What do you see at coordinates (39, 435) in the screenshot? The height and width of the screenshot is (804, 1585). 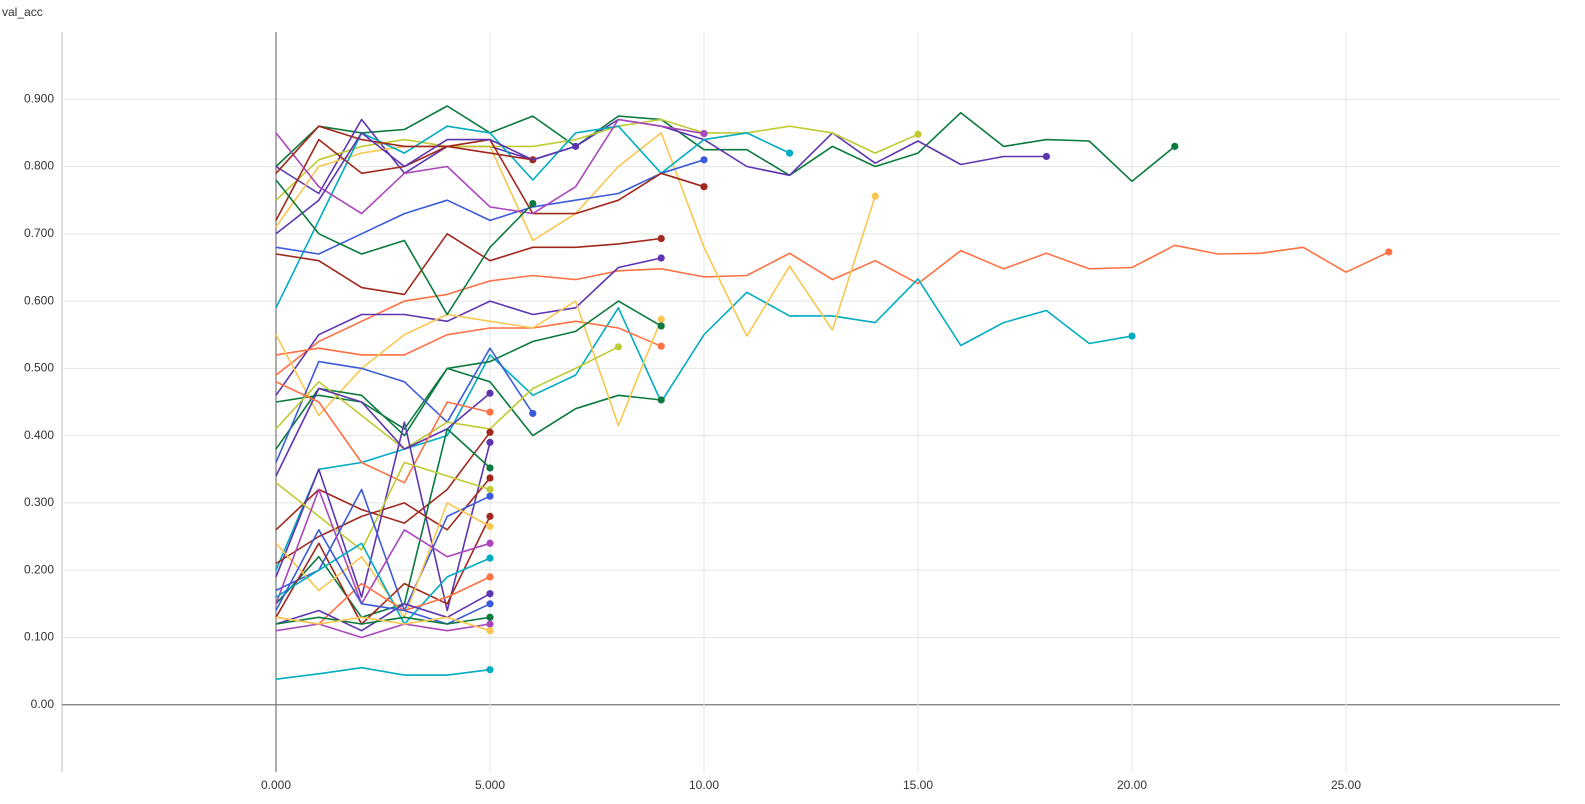 I see `y-tick-label: 0.400` at bounding box center [39, 435].